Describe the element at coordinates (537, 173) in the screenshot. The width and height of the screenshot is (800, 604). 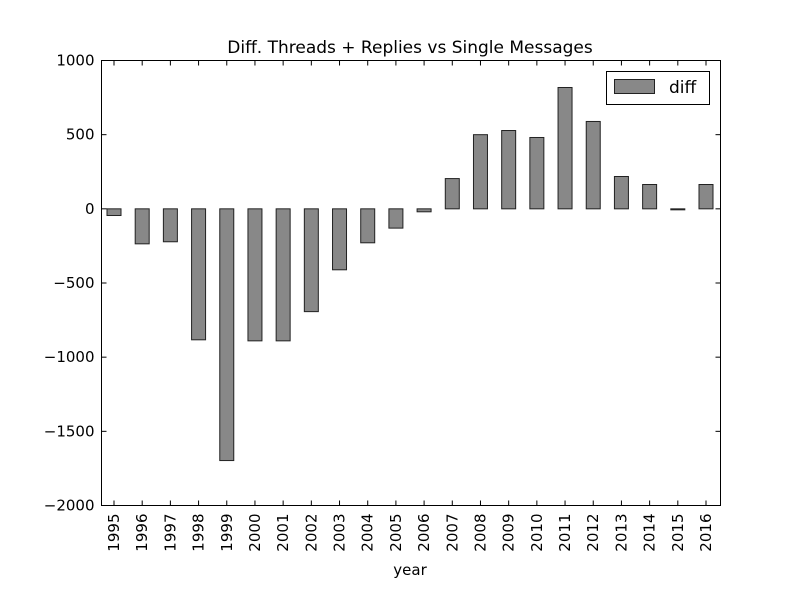
I see `bar-2010` at that location.